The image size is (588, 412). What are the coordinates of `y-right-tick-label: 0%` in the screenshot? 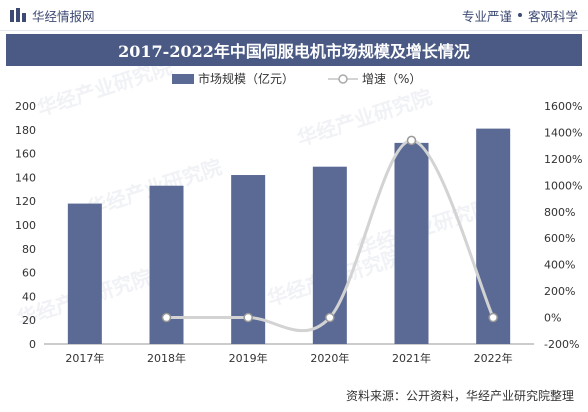 It's located at (552, 318).